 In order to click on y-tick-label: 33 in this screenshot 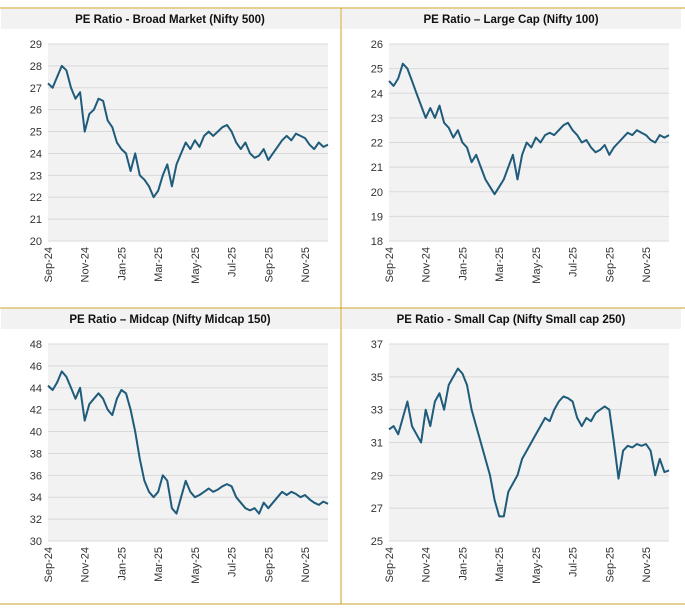, I will do `click(377, 411)`.